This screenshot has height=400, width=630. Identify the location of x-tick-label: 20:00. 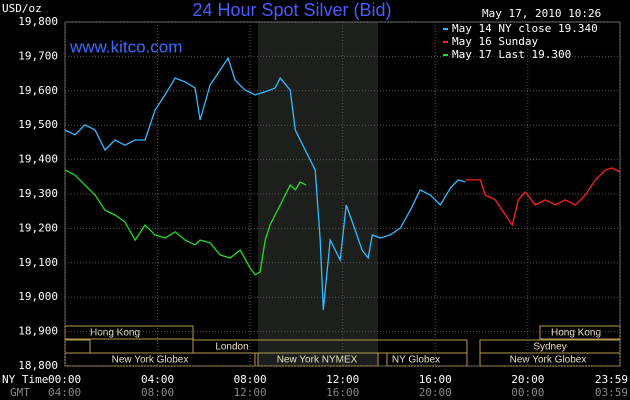
(527, 379).